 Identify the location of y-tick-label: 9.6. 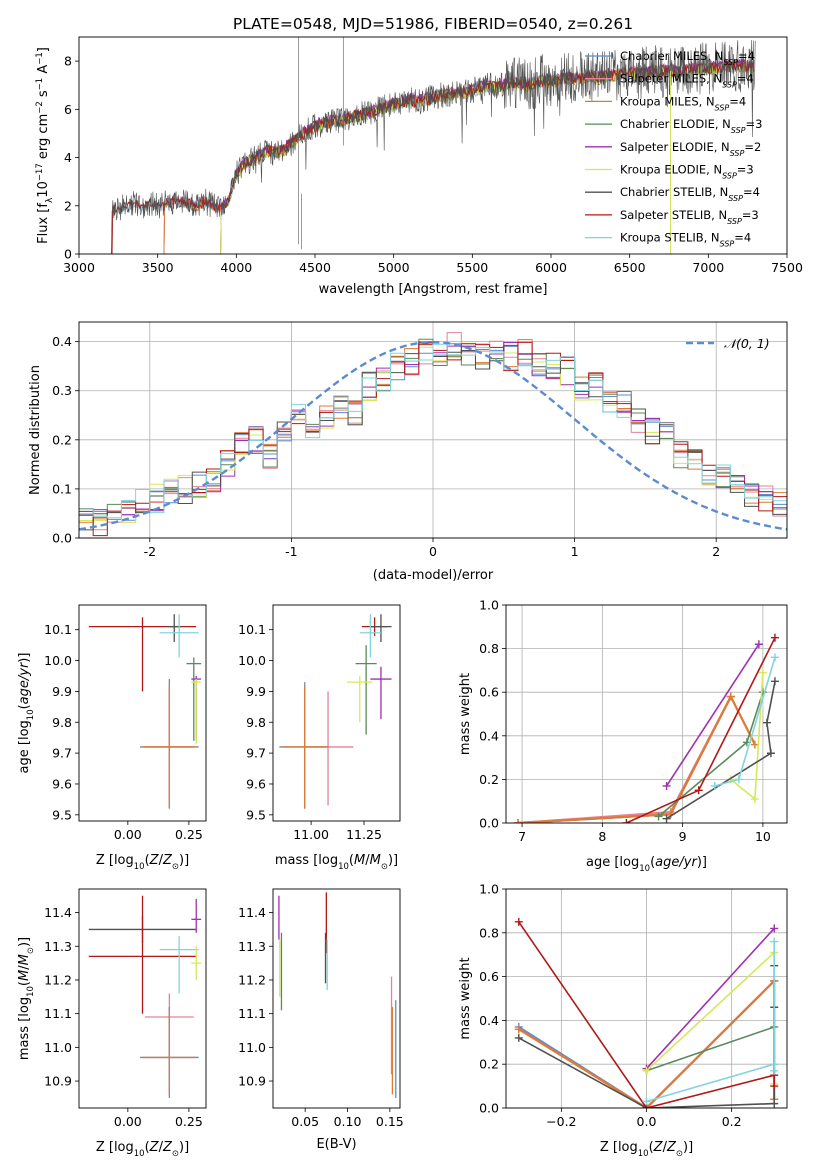
(256, 783).